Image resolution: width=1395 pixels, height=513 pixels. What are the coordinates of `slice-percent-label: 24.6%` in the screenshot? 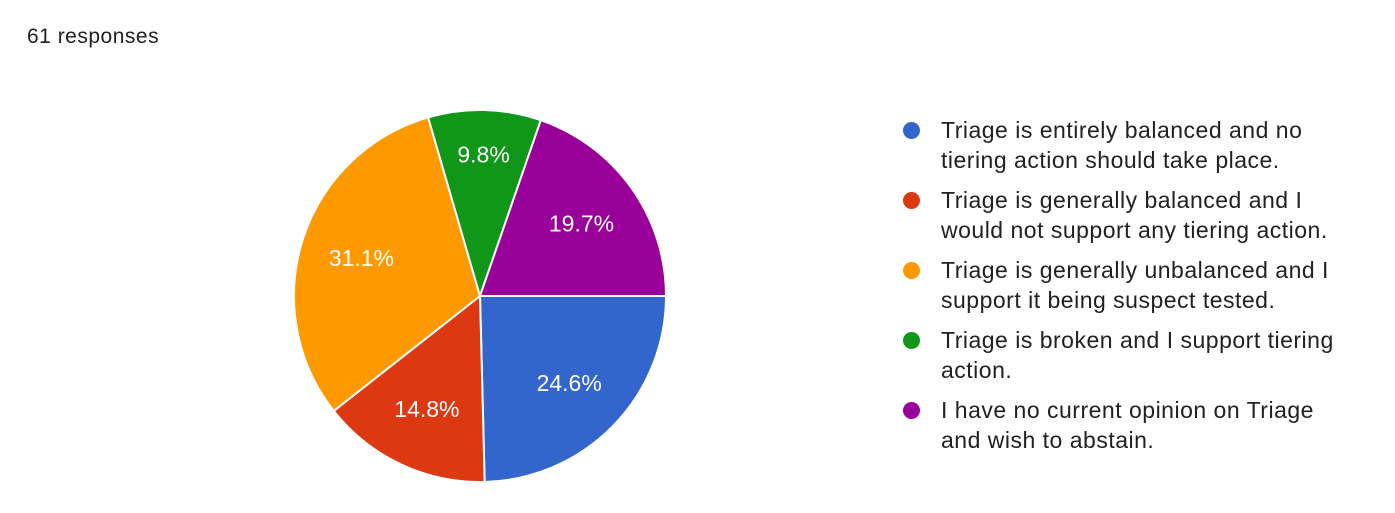 It's located at (569, 383).